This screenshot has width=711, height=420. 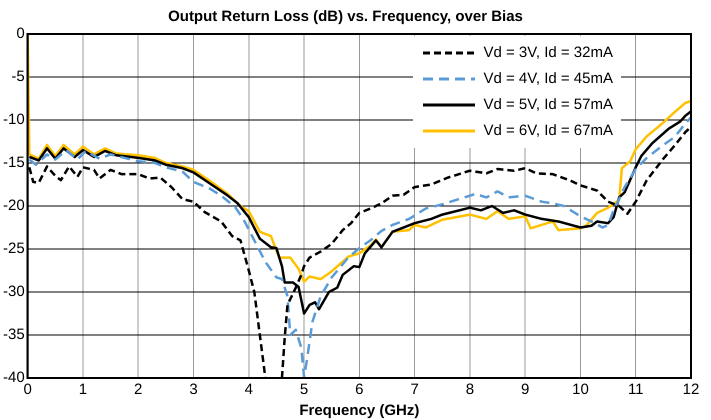 I want to click on y-tick-label: -40, so click(x=13, y=377).